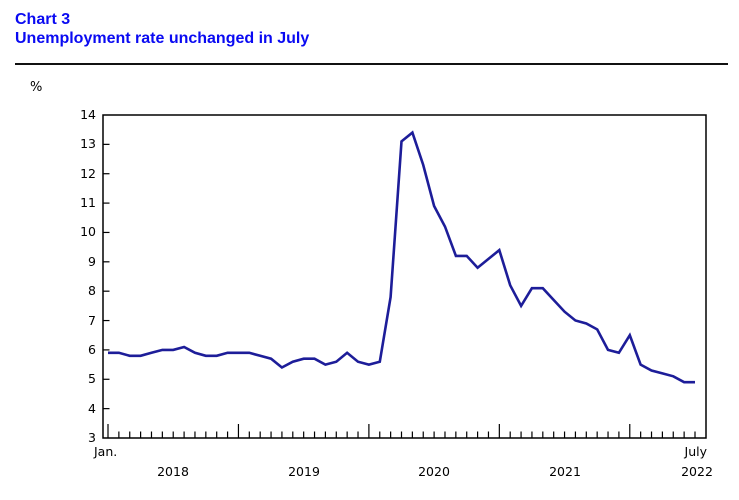 Image resolution: width=739 pixels, height=500 pixels. What do you see at coordinates (92, 437) in the screenshot?
I see `y-tick-label-3: 3` at bounding box center [92, 437].